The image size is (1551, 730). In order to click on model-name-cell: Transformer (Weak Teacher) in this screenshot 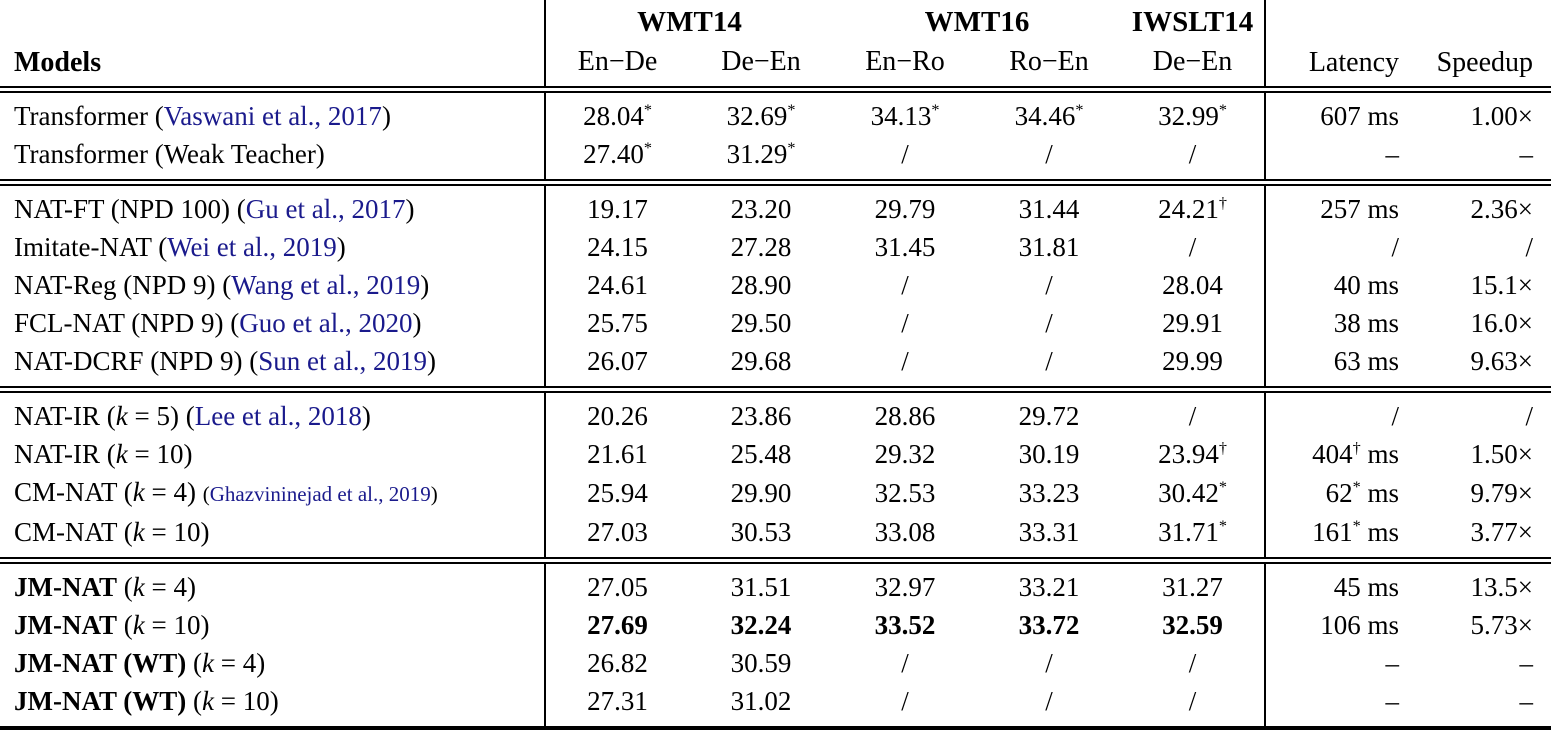, I will do `click(272, 159)`.